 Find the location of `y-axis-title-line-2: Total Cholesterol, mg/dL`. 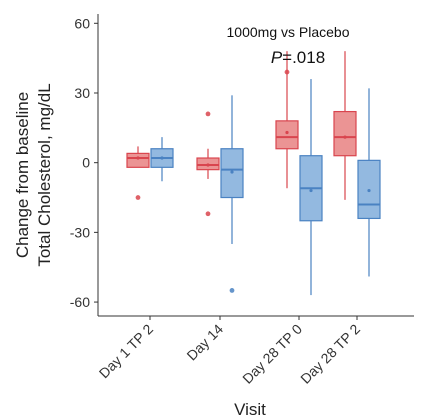

y-axis-title-line-2: Total Cholesterol, mg/dL is located at coordinates (44, 175).